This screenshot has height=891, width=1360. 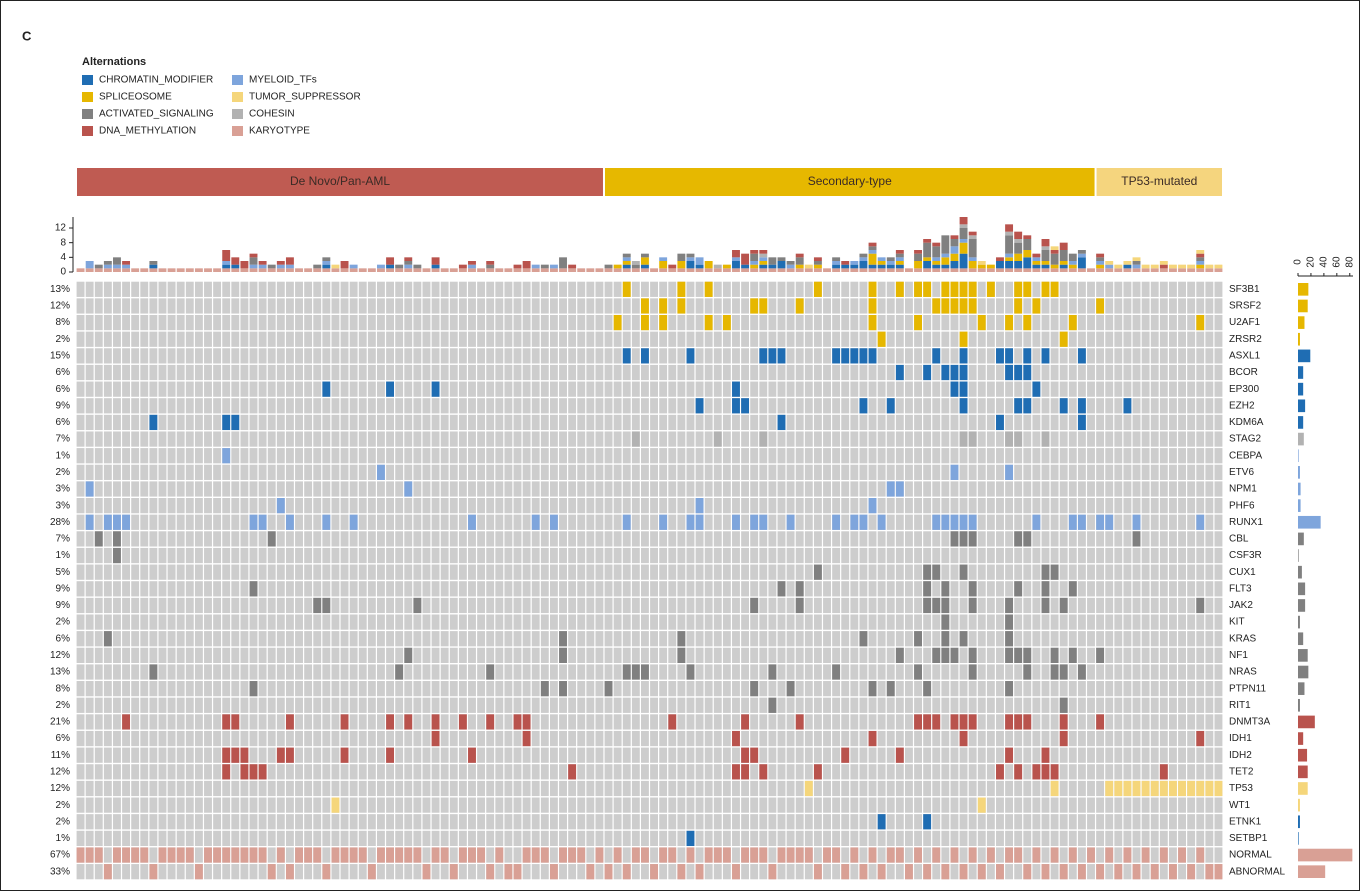 I want to click on percent-label: 12%, so click(x=60, y=306).